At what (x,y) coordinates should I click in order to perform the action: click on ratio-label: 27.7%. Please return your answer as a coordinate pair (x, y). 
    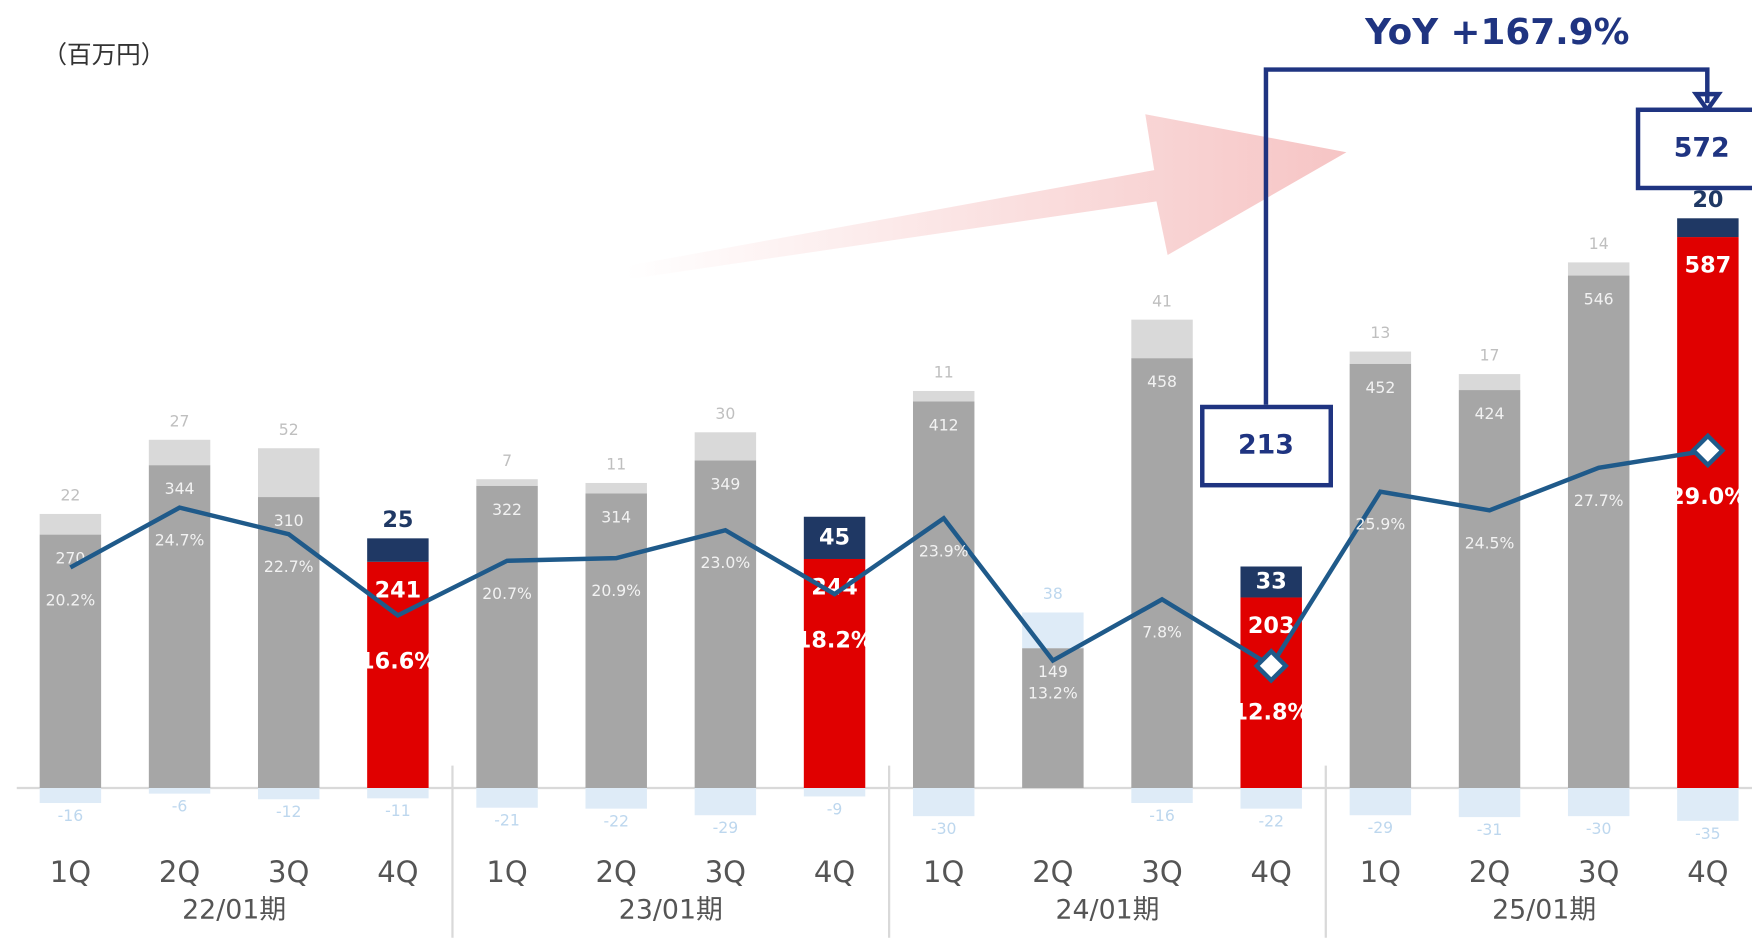
    Looking at the image, I should click on (1599, 500).